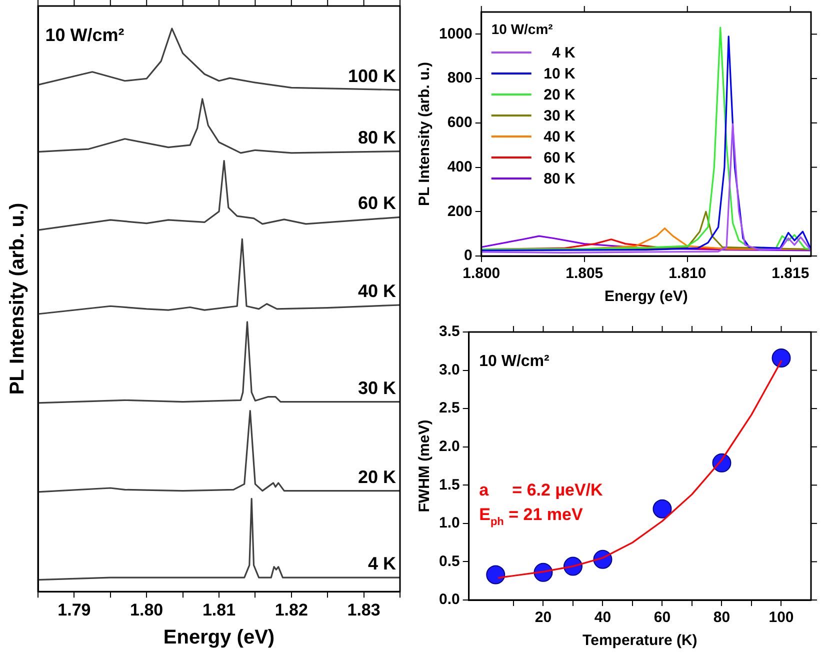 This screenshot has width=821, height=654. Describe the element at coordinates (721, 617) in the screenshot. I see `x-tick-label: 80` at that location.